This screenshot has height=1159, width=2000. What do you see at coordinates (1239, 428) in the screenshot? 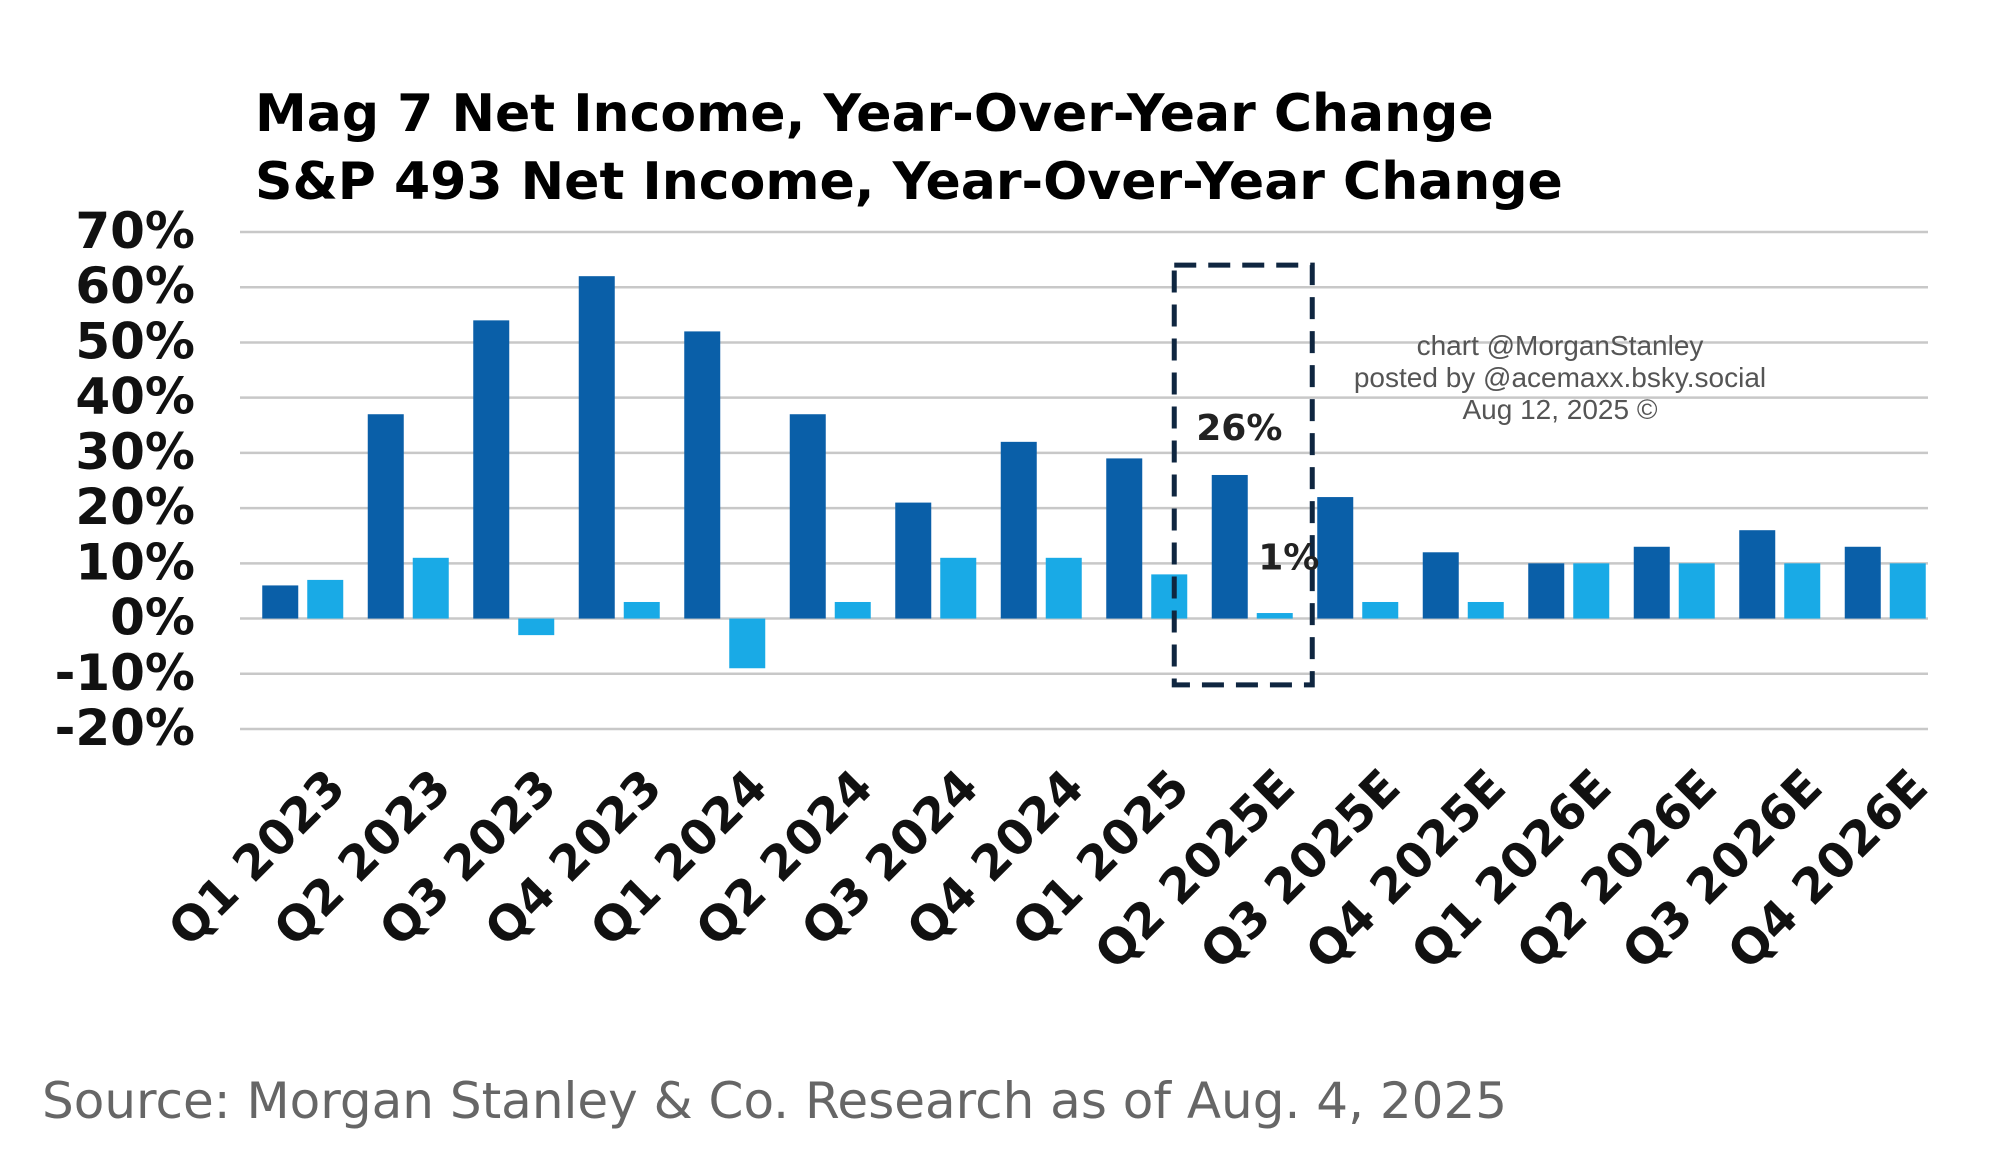
I see `annotation-mag7-q2-2025e: 26%` at bounding box center [1239, 428].